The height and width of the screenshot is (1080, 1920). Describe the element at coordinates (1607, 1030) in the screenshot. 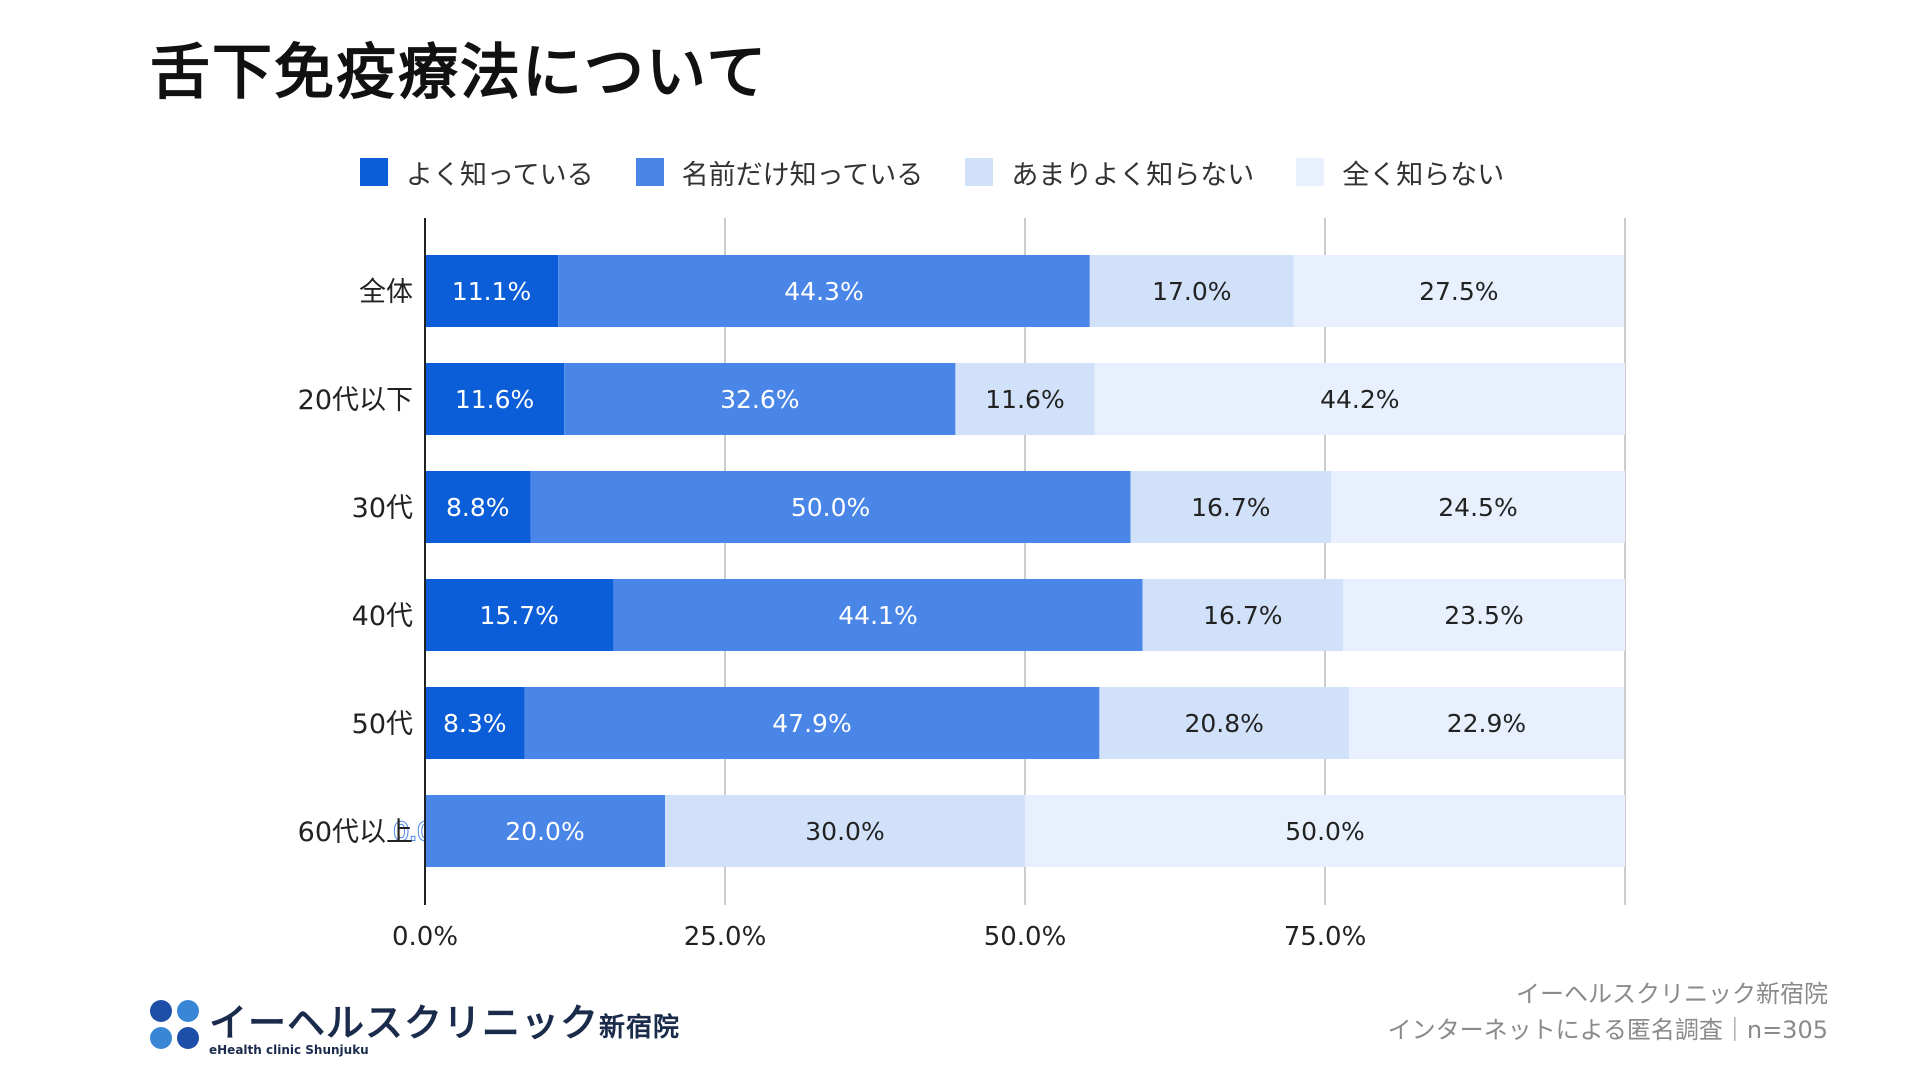

I see `source-line-survey: インターネットによる匿名調査｜n=305` at that location.